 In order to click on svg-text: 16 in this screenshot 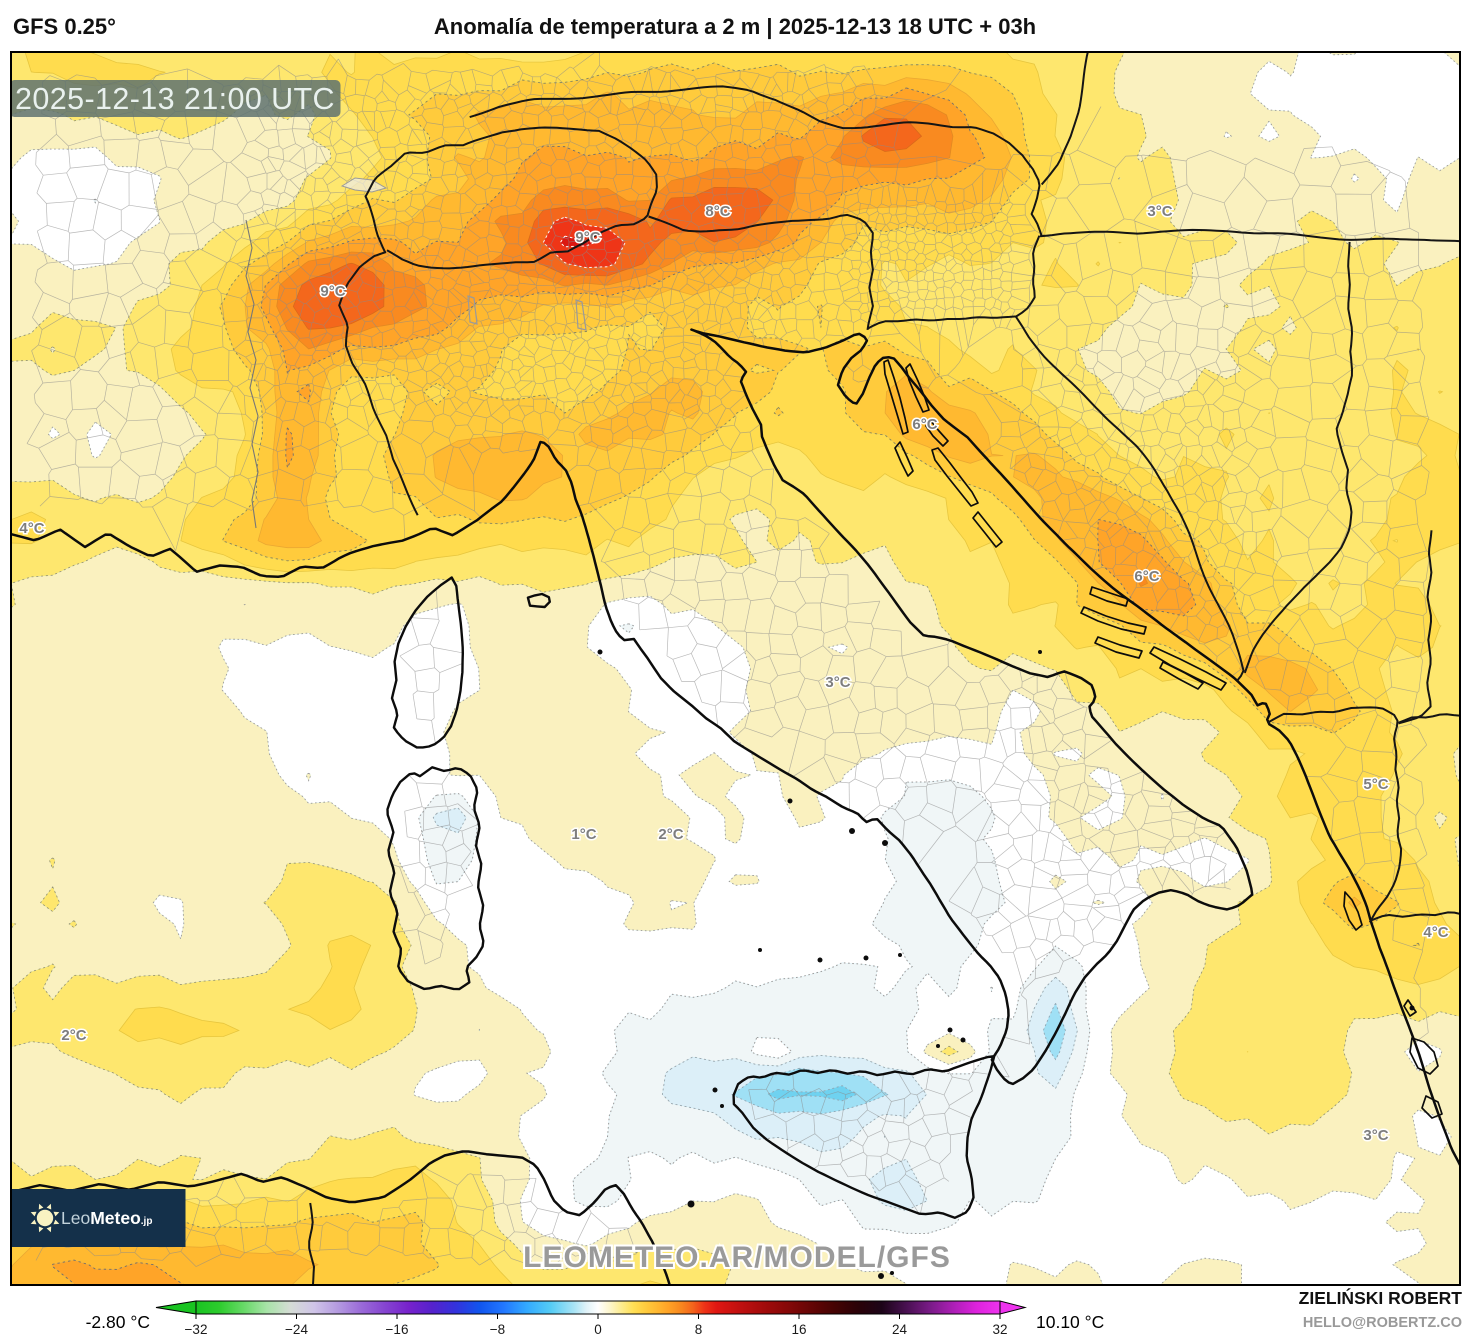, I will do `click(798, 1329)`.